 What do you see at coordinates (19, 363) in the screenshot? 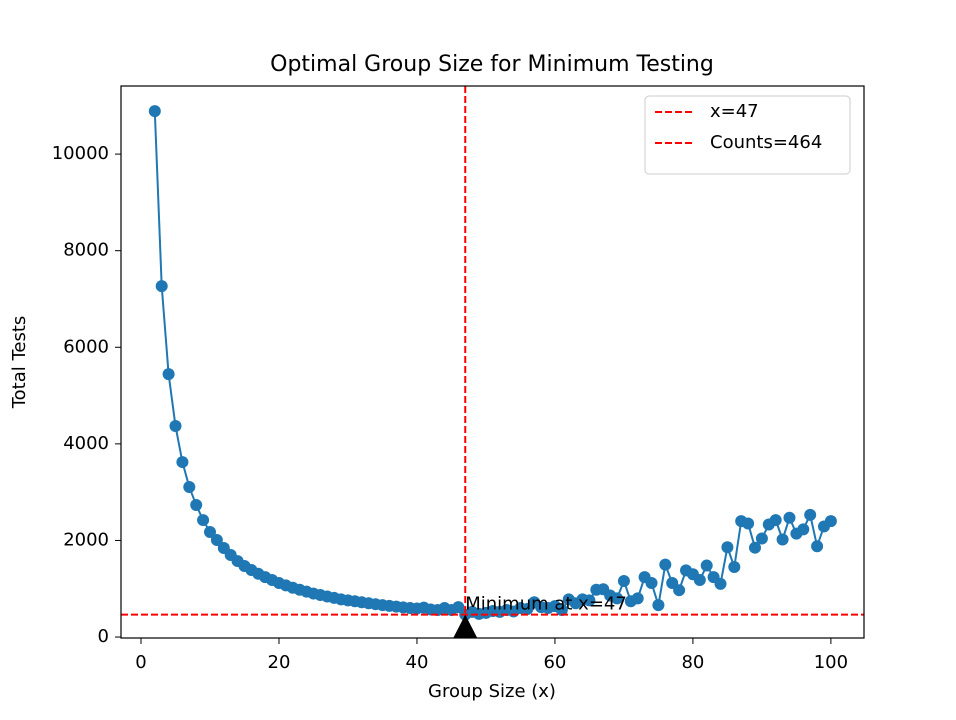
I see `y-axis-label: Total Tests` at bounding box center [19, 363].